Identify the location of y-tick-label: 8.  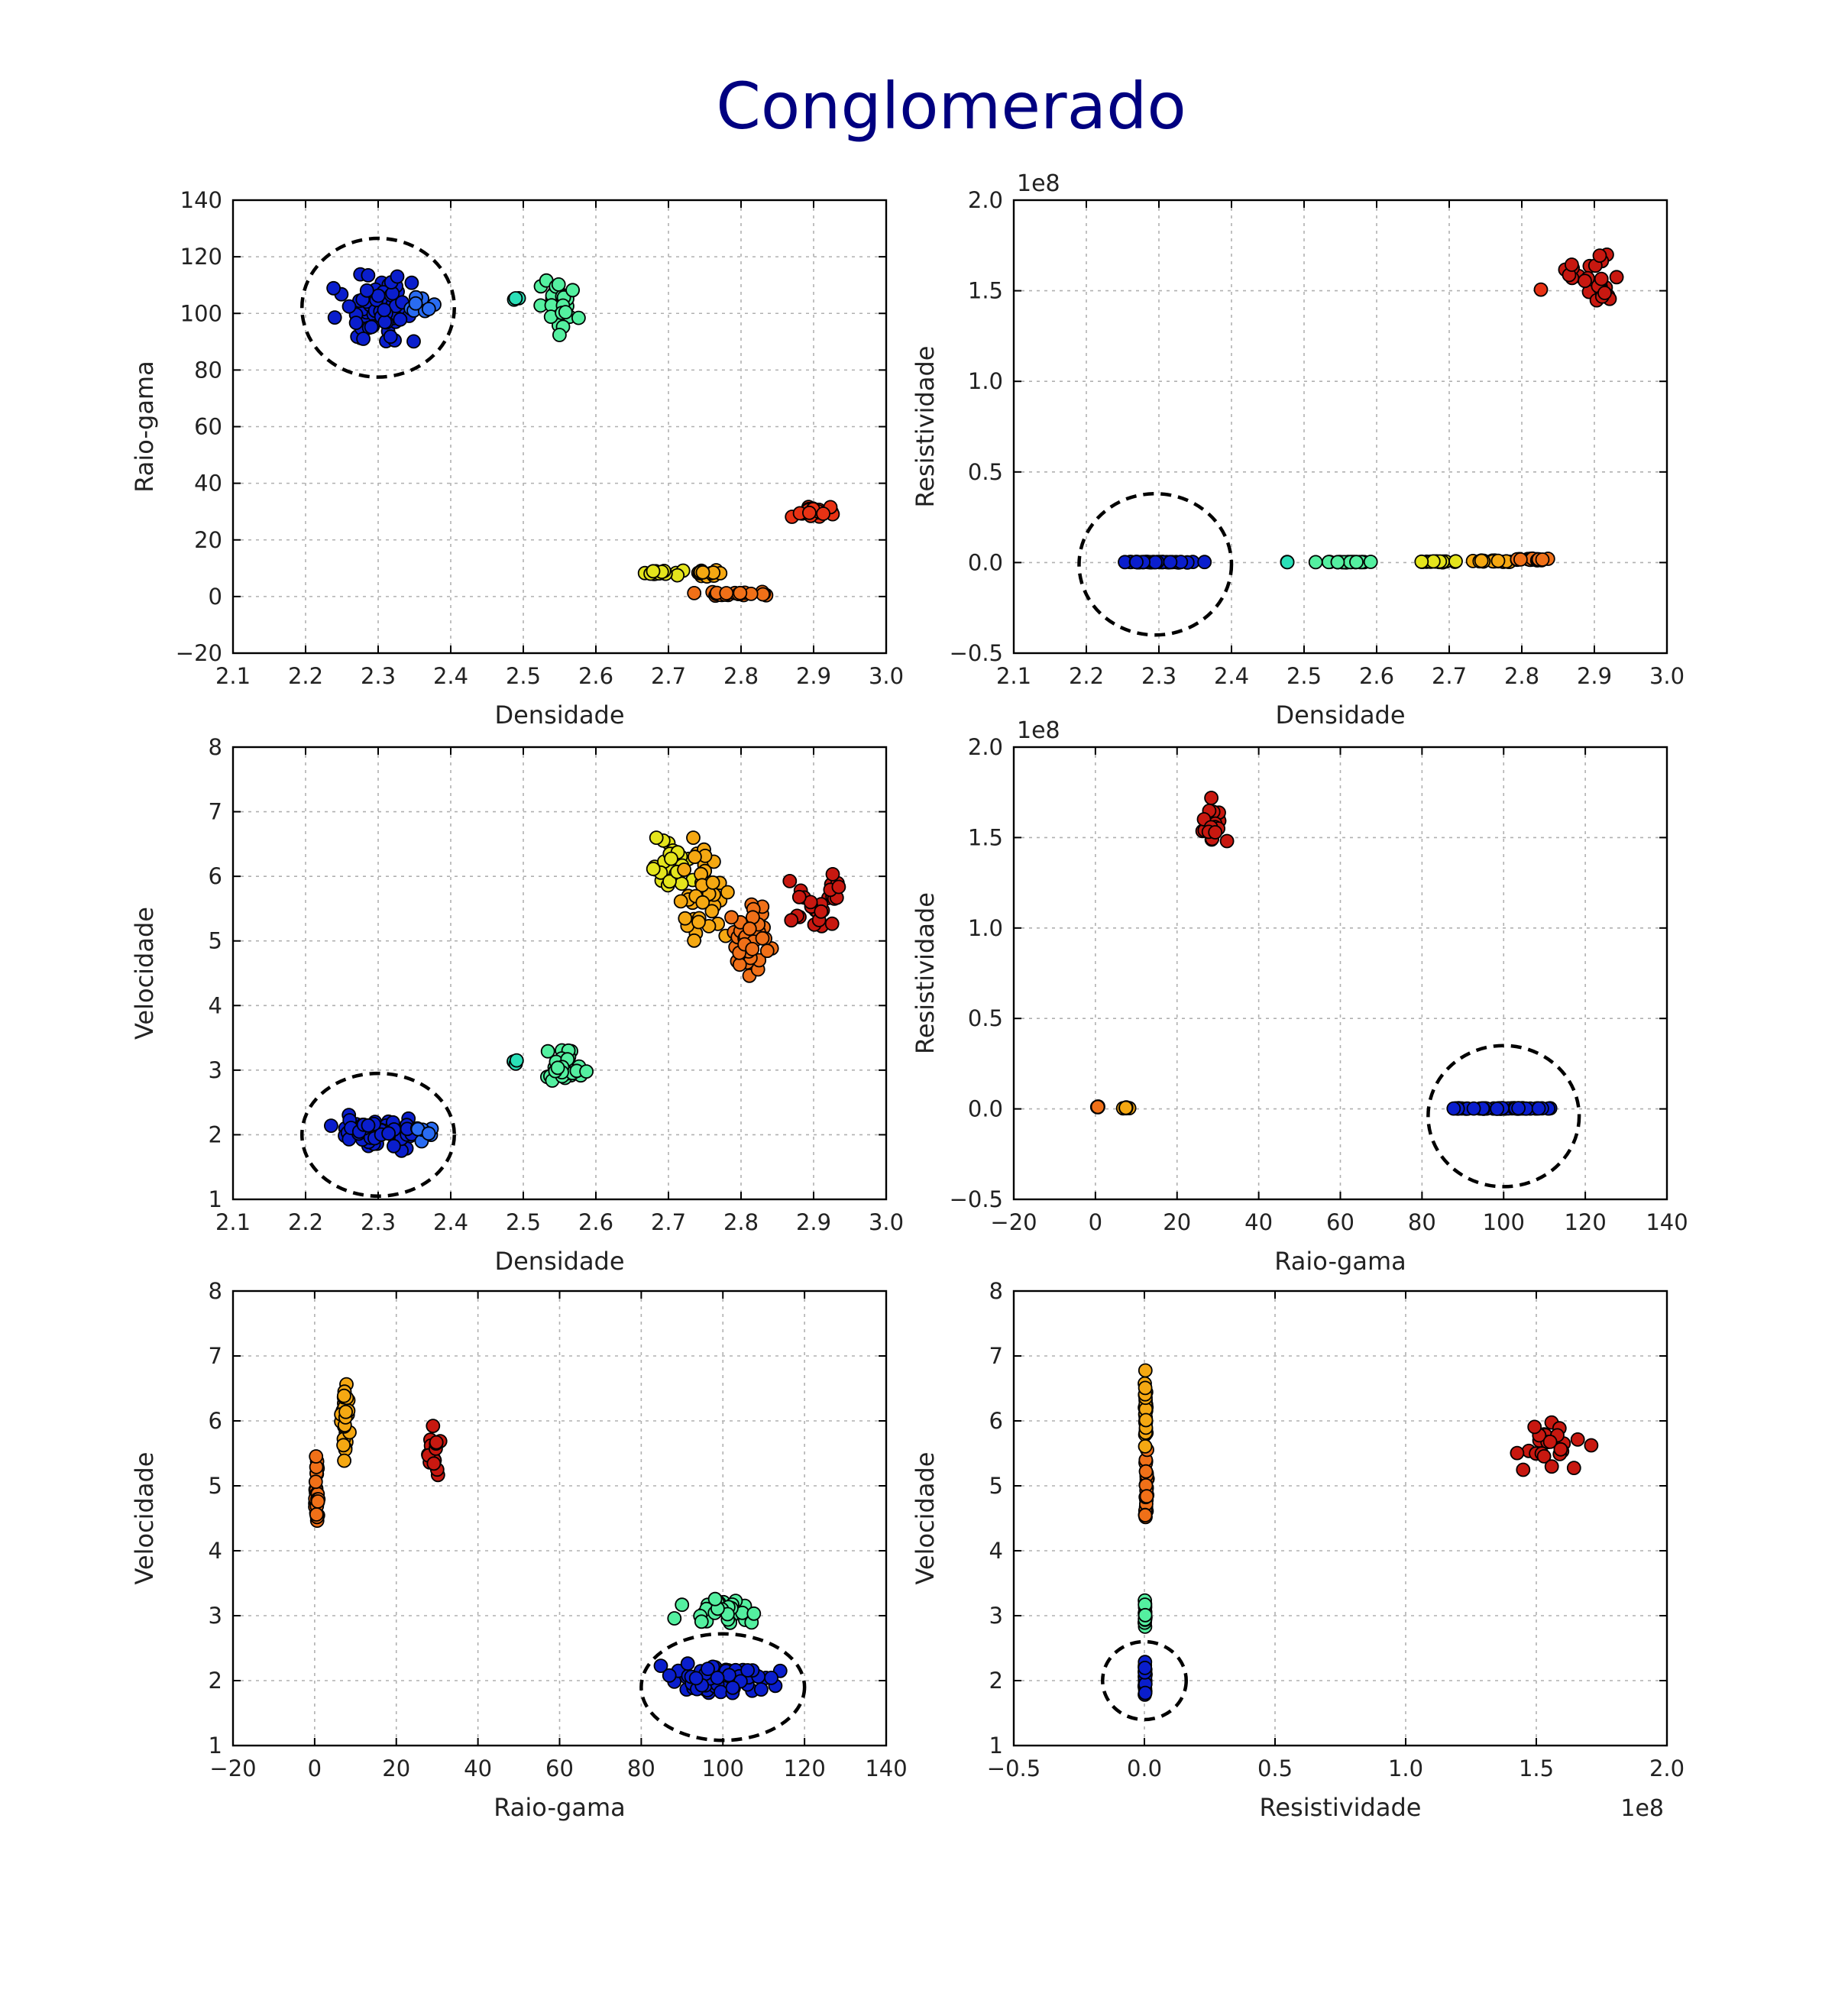
(215, 1291).